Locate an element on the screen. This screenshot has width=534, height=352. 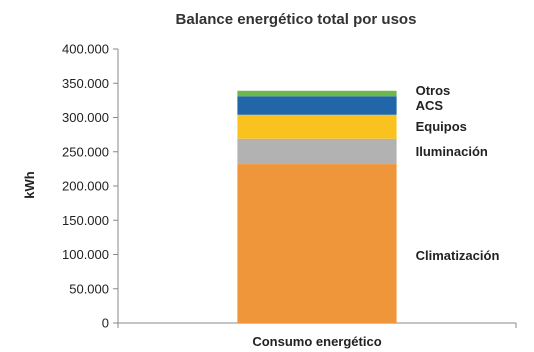
chart-title: Balance energético total por usos is located at coordinates (296, 19).